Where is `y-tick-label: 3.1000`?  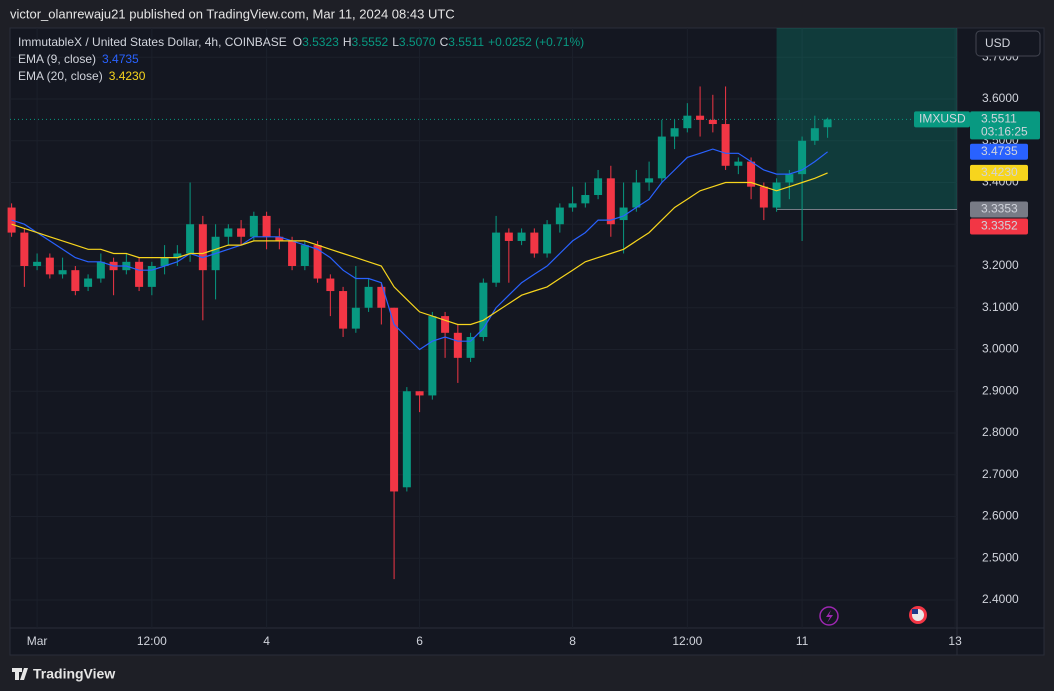
y-tick-label: 3.1000 is located at coordinates (1000, 307).